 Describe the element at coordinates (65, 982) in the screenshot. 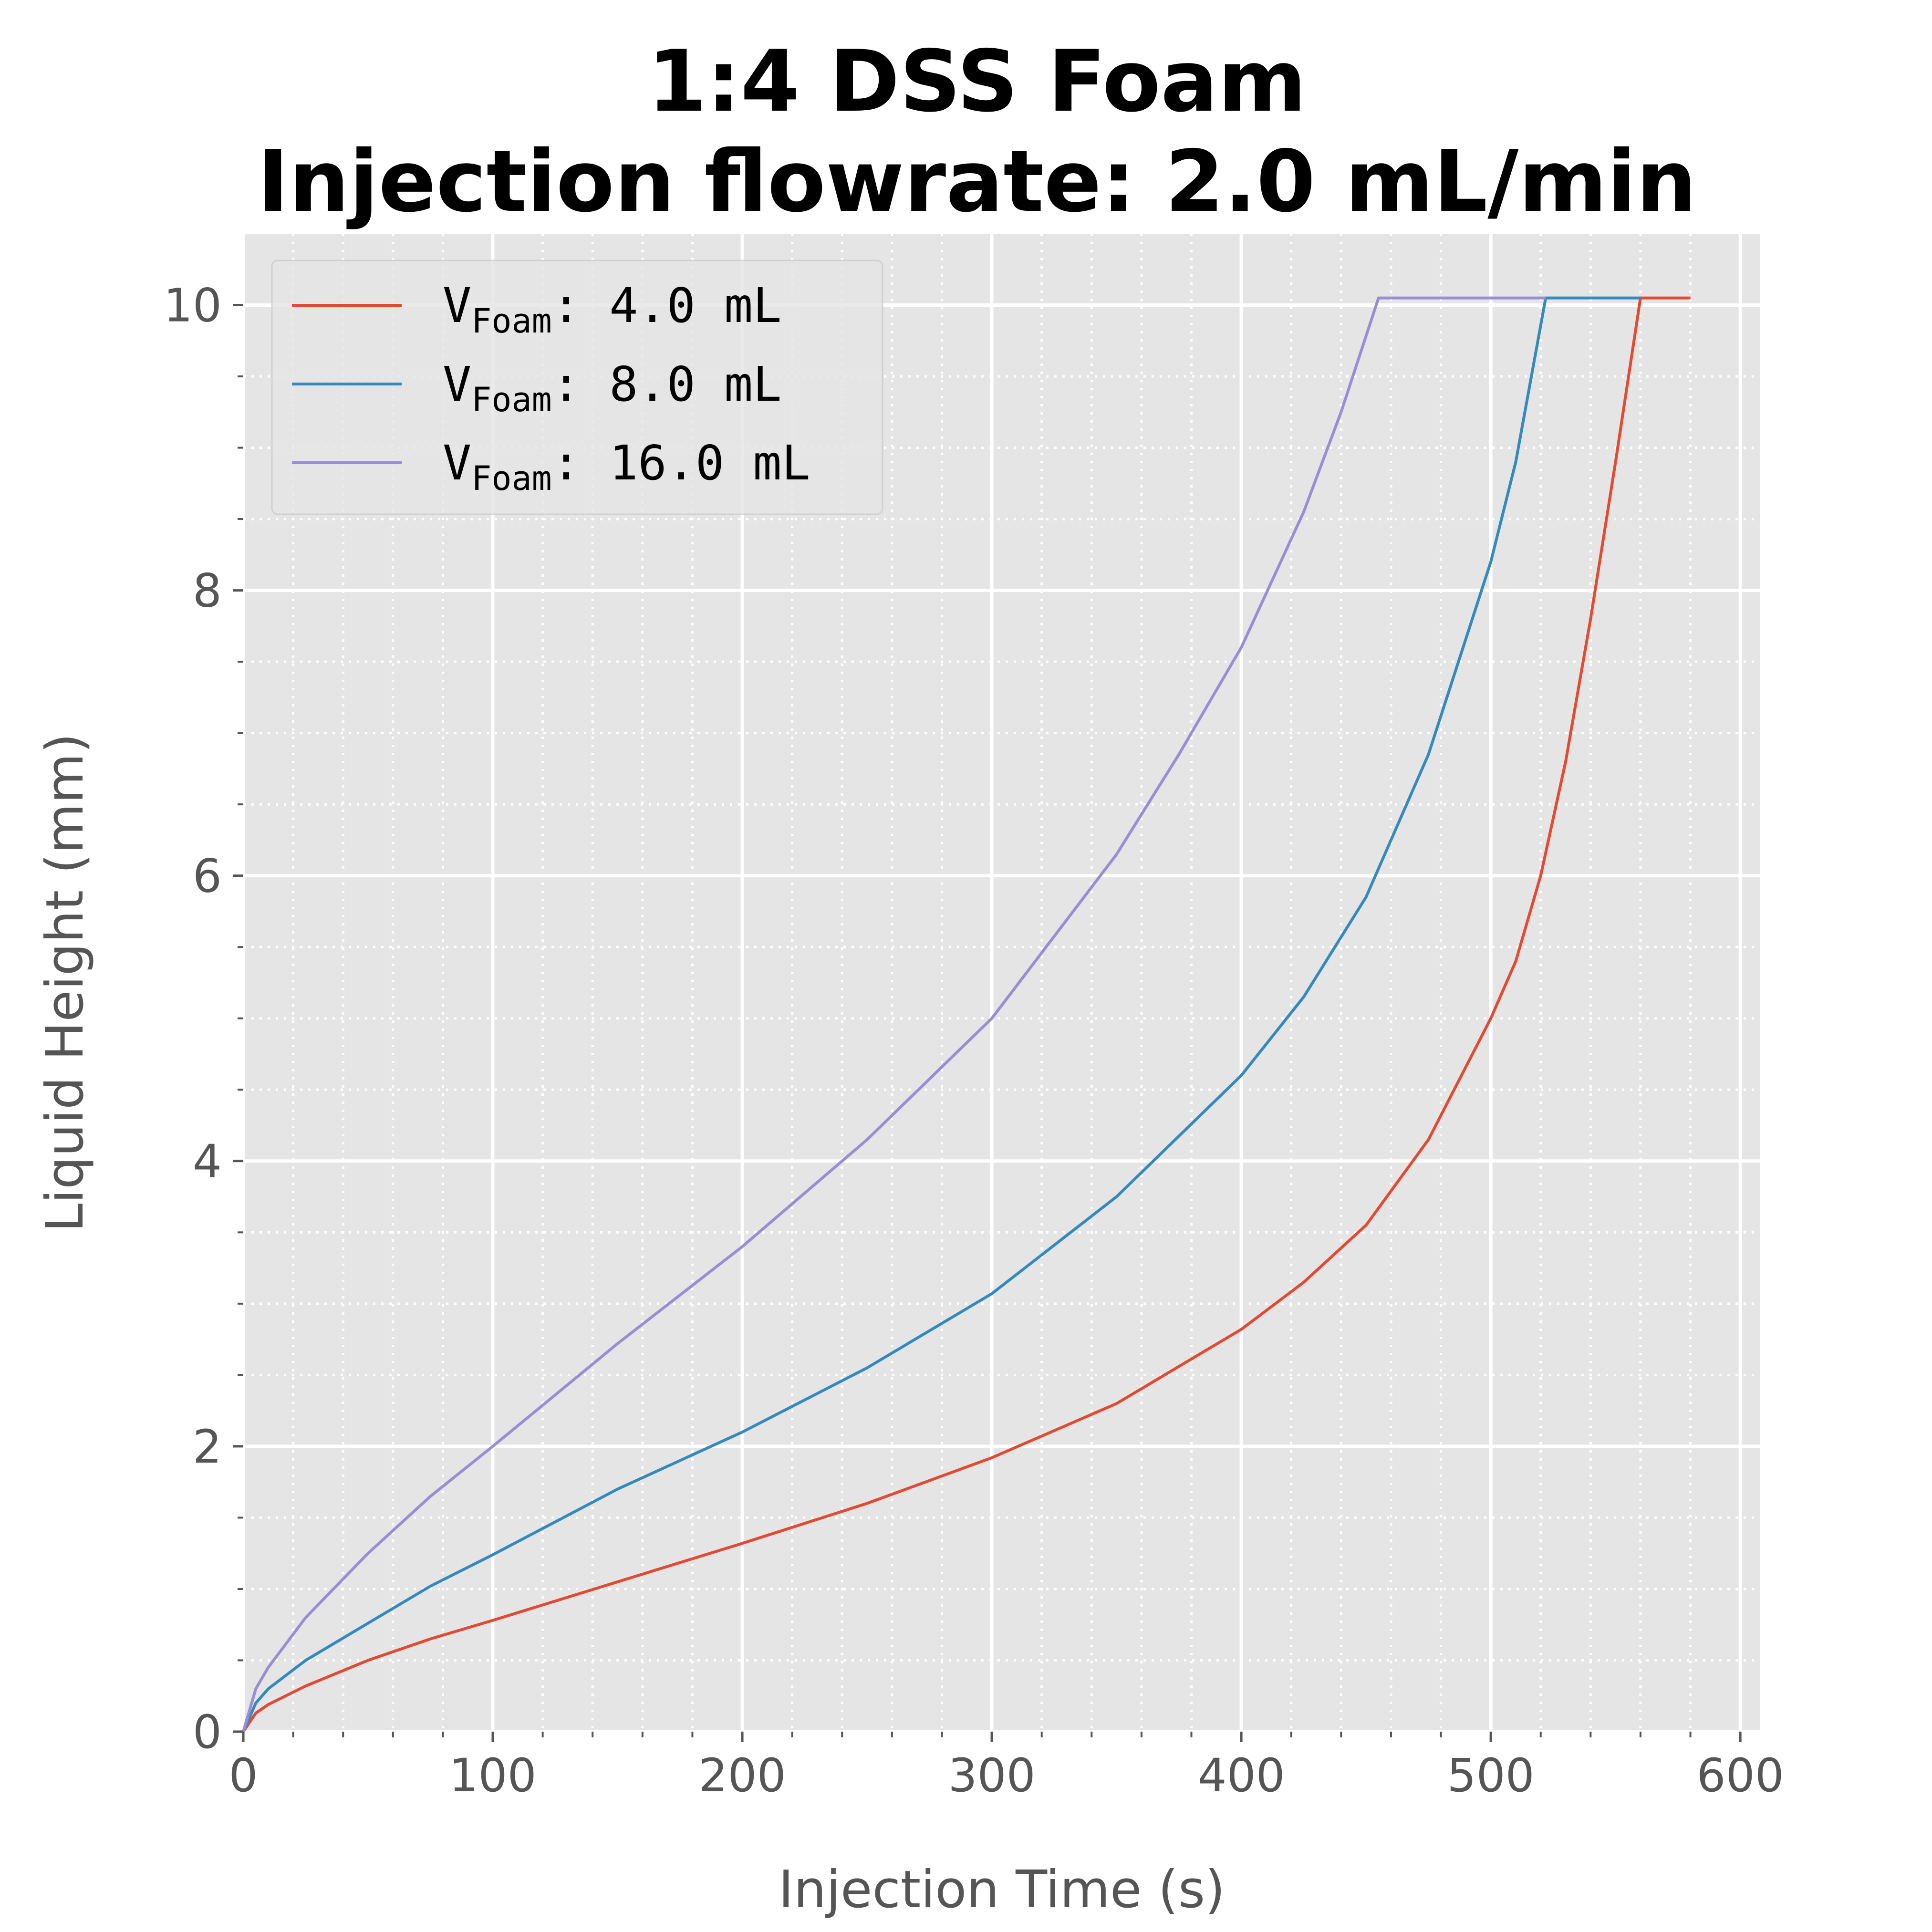

I see `y-axis-label: Liquid Height (mm)` at that location.